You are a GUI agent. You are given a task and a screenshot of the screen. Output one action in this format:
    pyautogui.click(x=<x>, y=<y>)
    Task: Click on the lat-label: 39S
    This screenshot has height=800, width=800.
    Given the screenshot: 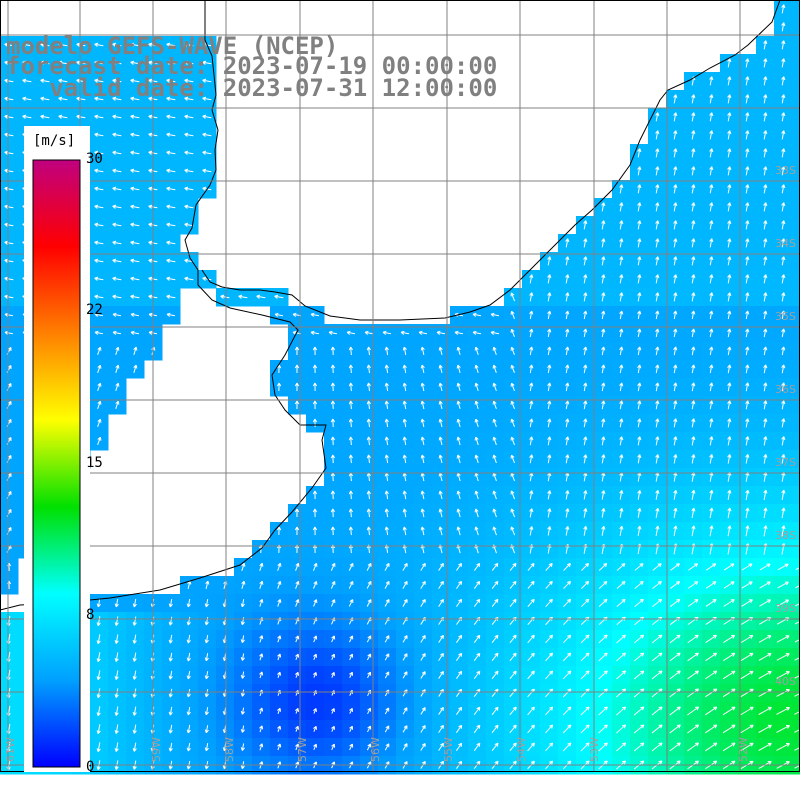 What is the action you would take?
    pyautogui.click(x=785, y=608)
    